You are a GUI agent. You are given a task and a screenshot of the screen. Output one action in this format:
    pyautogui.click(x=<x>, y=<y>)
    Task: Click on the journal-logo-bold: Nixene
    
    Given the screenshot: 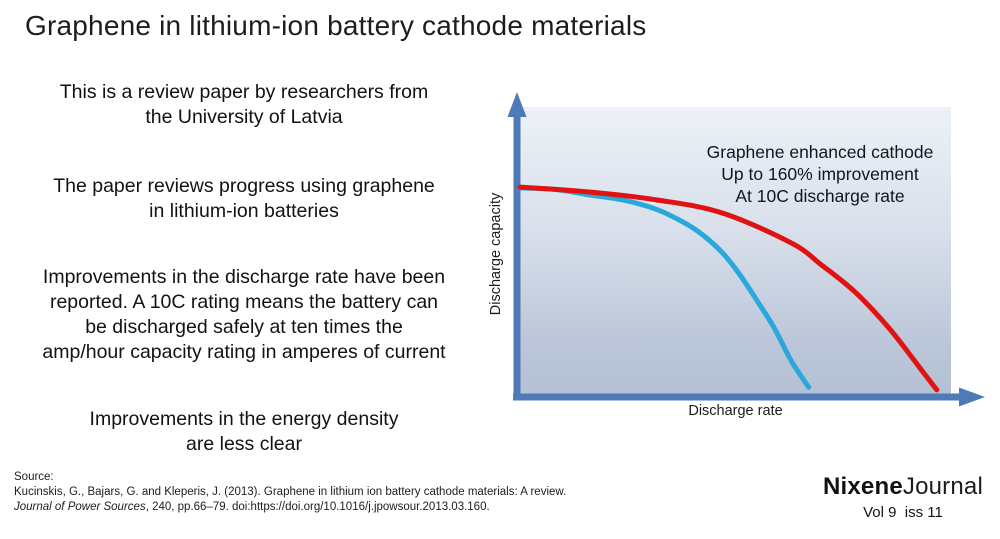 What is the action you would take?
    pyautogui.click(x=862, y=486)
    